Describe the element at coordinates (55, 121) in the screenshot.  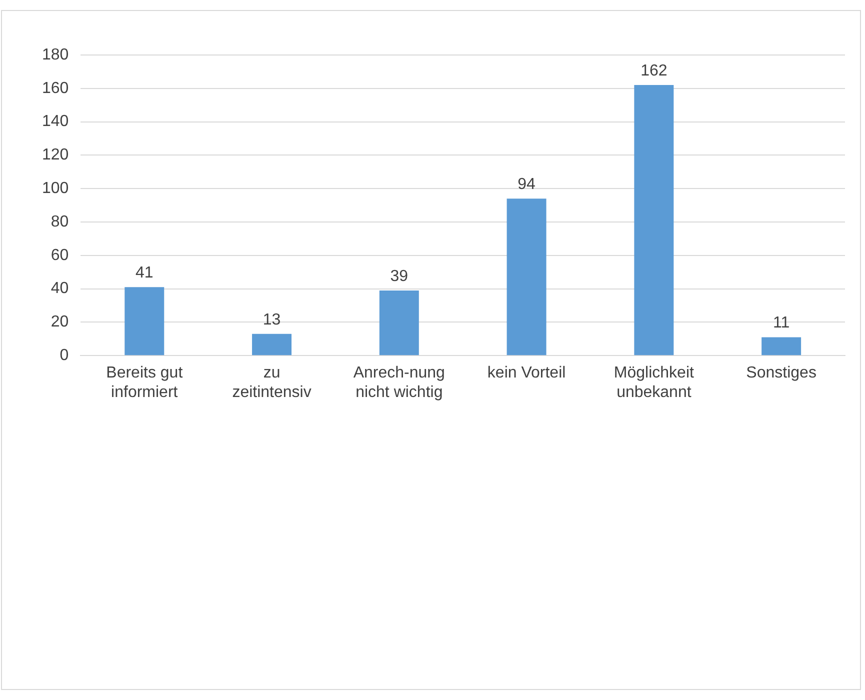
I see `y-tick-label: 140` at that location.